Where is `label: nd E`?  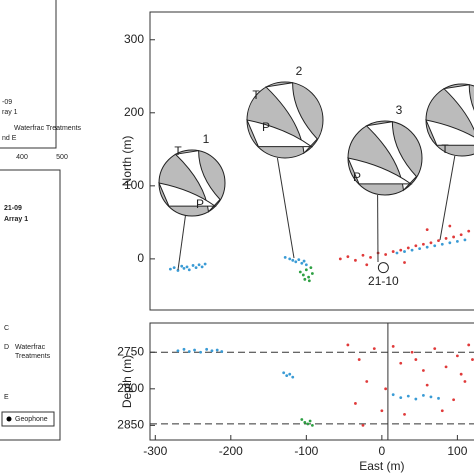
label: nd E is located at coordinates (9, 138).